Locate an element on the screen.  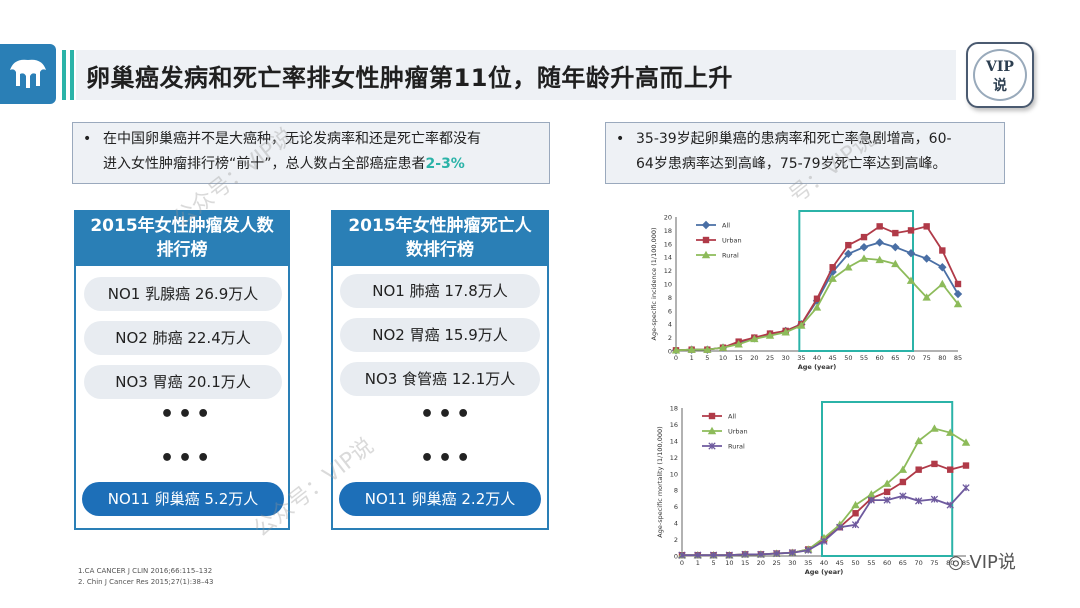
mortality-rank-title: 2015年女性肿瘤死亡人 数排行榜 is located at coordinates (440, 238).